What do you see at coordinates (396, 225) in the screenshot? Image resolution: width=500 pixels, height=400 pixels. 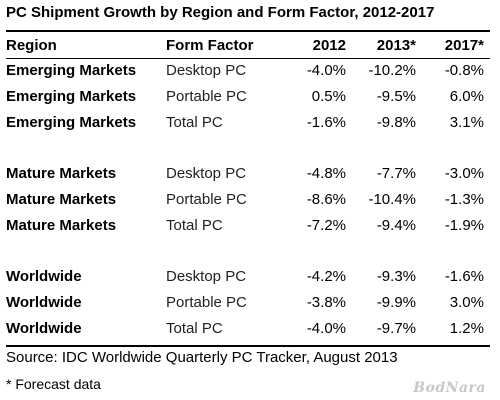 I see `value-2013-cell: -9.4%` at bounding box center [396, 225].